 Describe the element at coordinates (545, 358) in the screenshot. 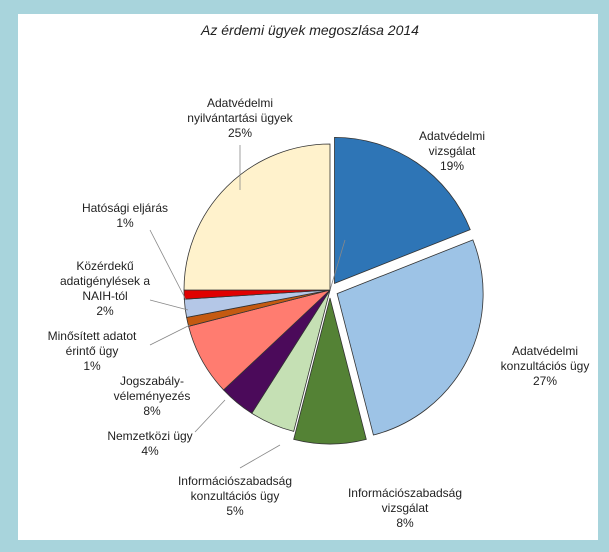

I see `slice-label: Adatvédelmi konzultációs ügy` at that location.